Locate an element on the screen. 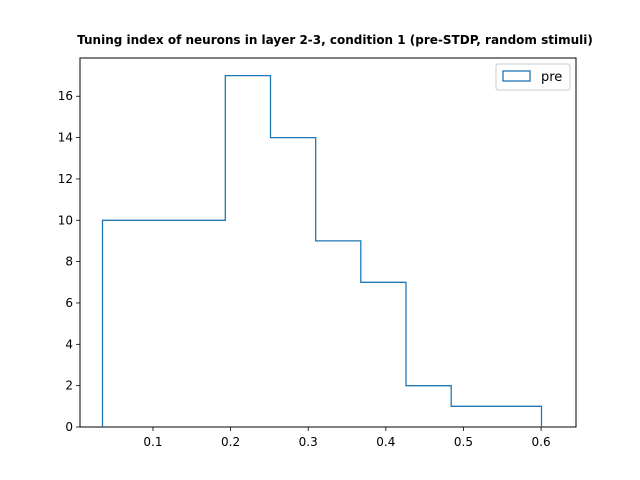  y-axis-ticks: 0 2 4 6 8 10 12 14 16 is located at coordinates (69, 261).